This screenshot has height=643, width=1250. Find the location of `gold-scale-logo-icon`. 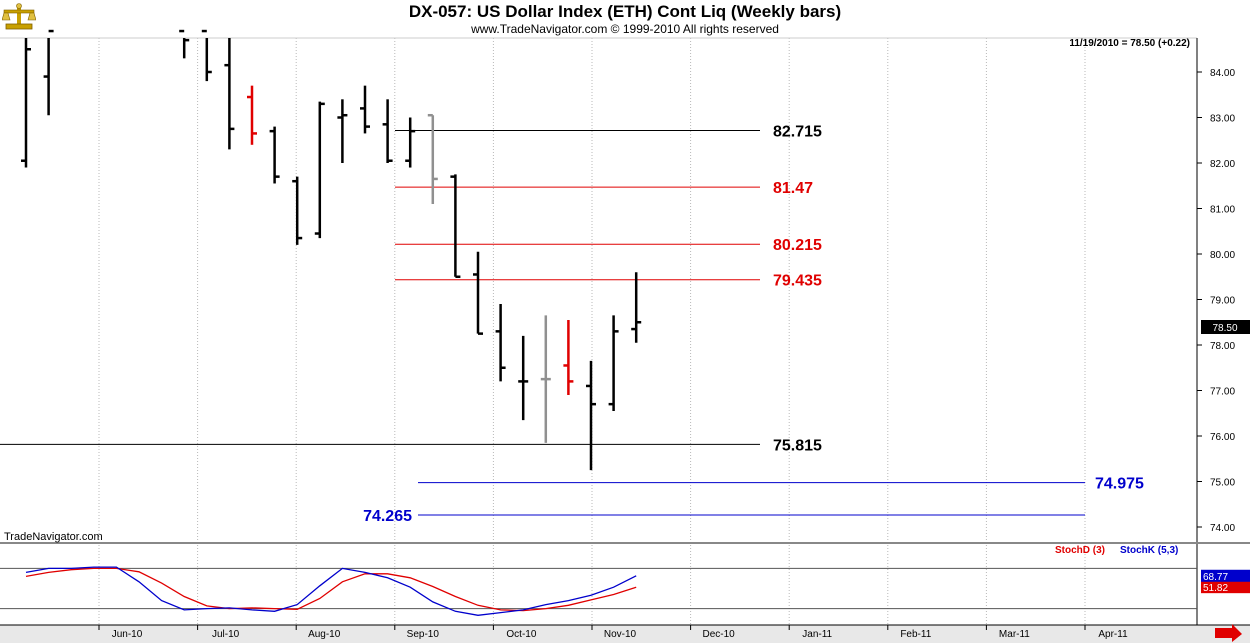

gold-scale-logo-icon is located at coordinates (19, 16).